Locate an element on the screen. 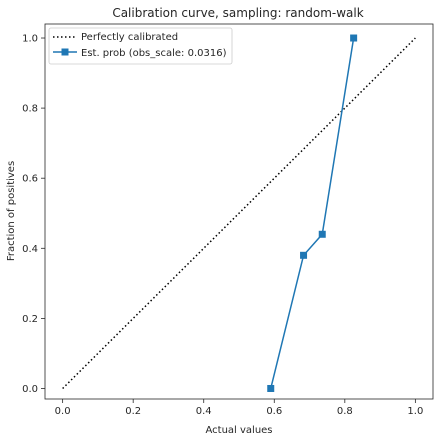 Image resolution: width=441 pixels, height=441 pixels. y-tick-label: 0.0 is located at coordinates (30, 389).